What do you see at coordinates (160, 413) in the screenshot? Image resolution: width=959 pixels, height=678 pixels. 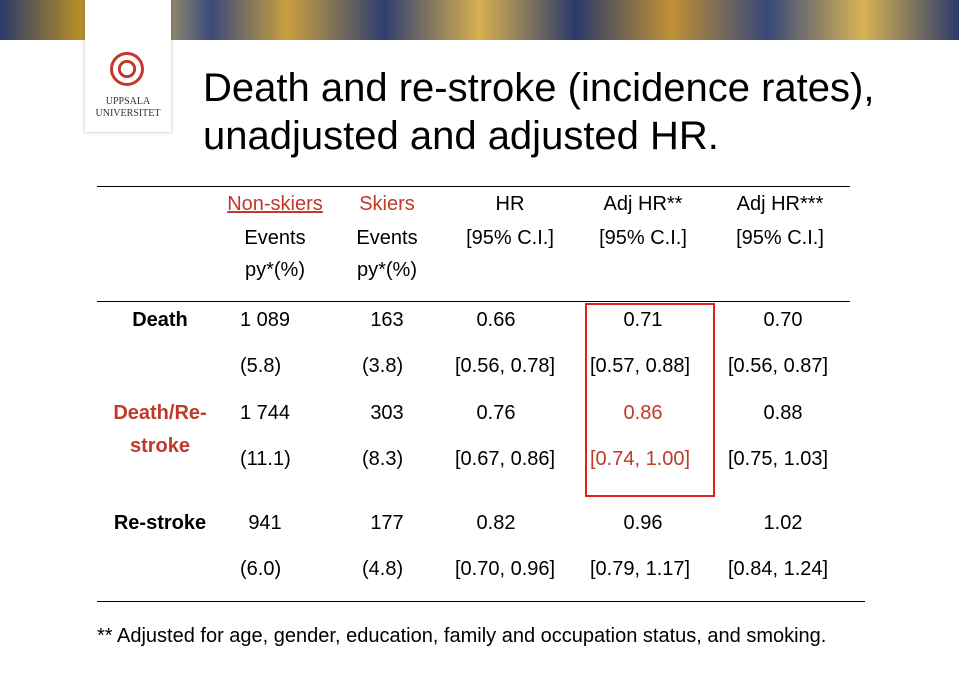 I see `row-label: Death/Re-` at bounding box center [160, 413].